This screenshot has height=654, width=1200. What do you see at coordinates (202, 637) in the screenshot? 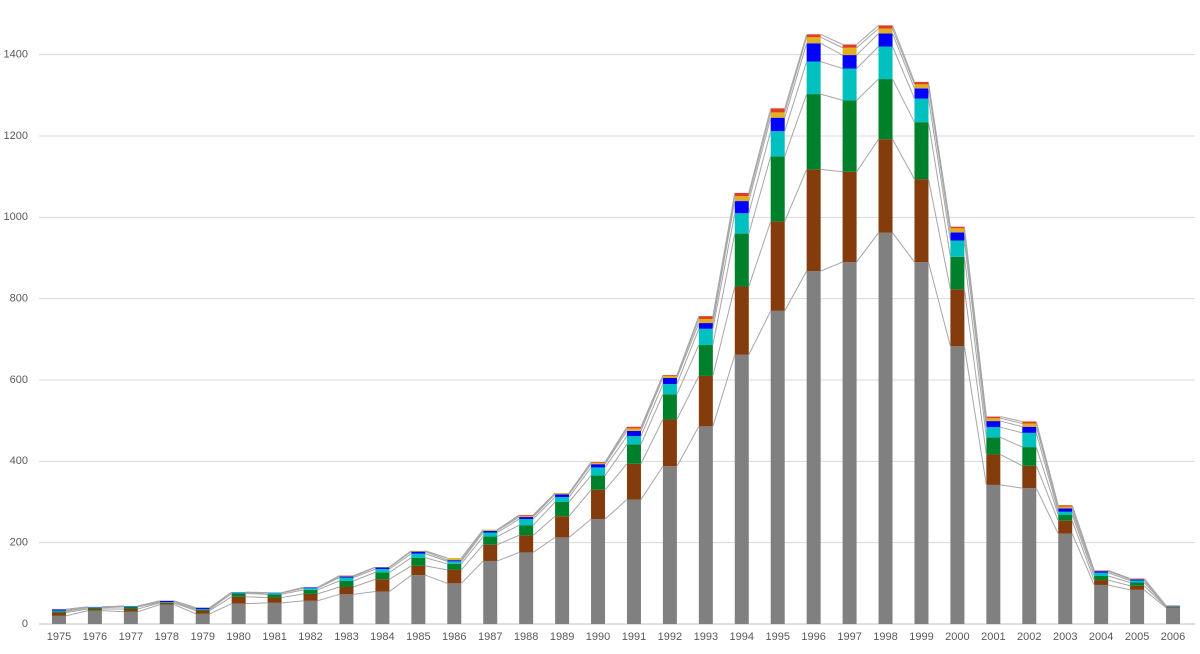
I see `x-tick-label: 1979` at bounding box center [202, 637].